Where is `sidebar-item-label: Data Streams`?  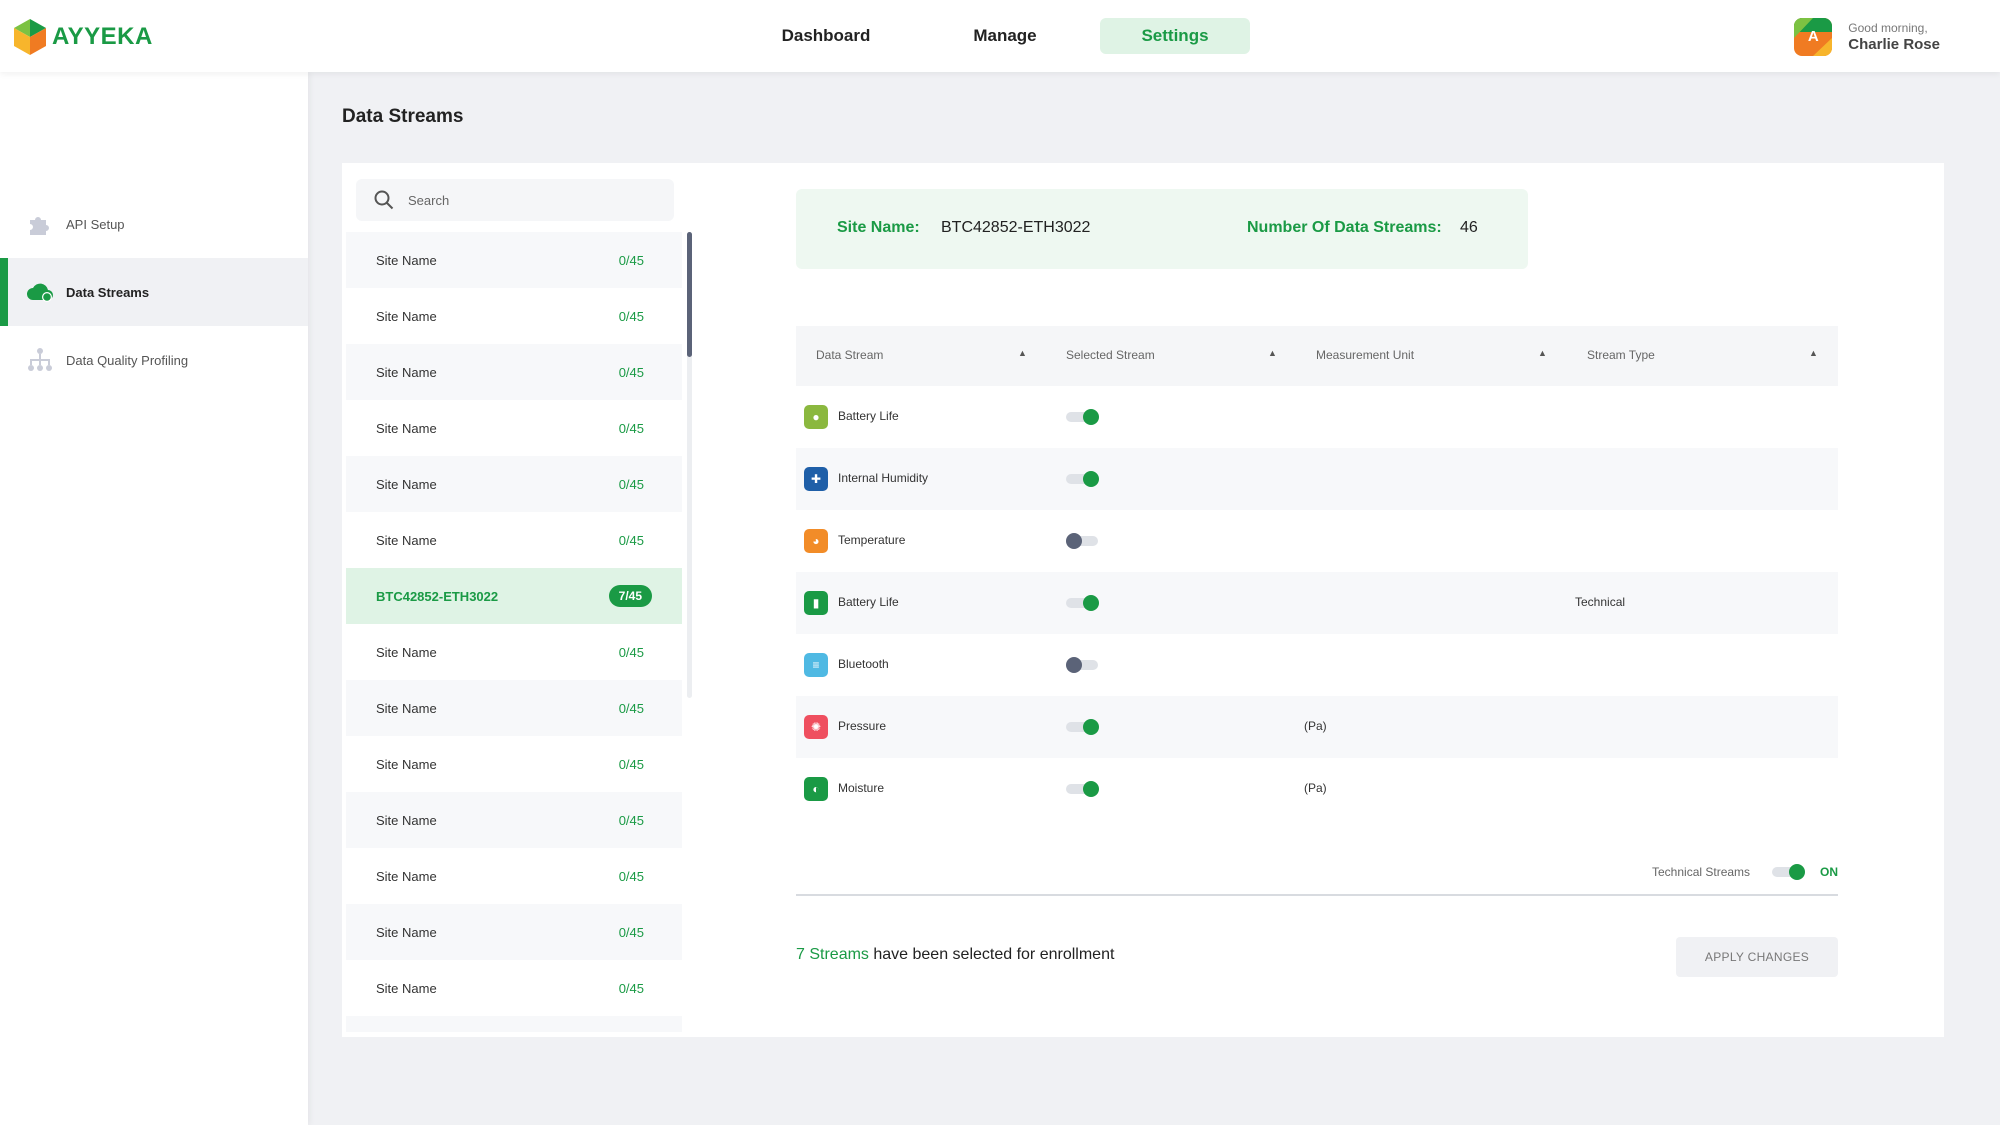
sidebar-item-label: Data Streams is located at coordinates (108, 292).